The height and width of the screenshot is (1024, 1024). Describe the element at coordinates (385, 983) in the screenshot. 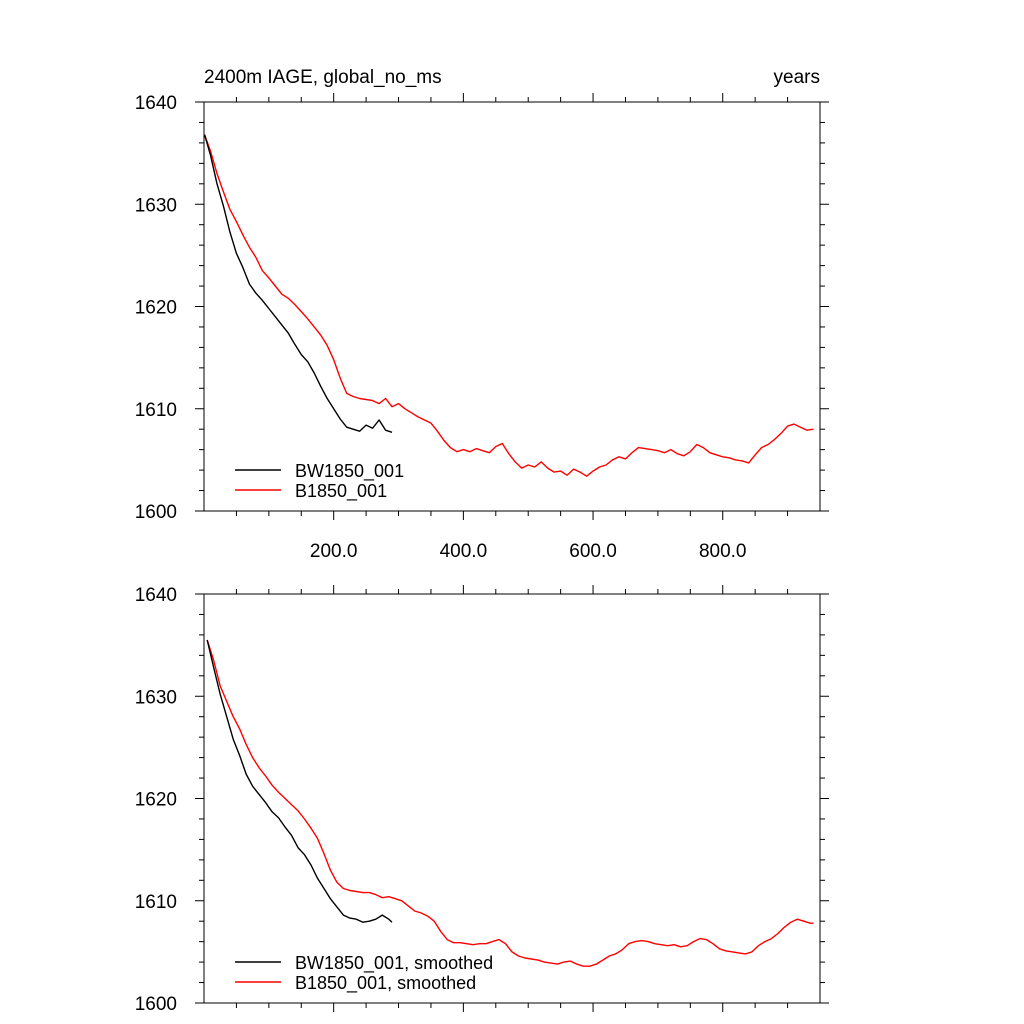

I see `legend-label: B1850_001, smoothed` at that location.